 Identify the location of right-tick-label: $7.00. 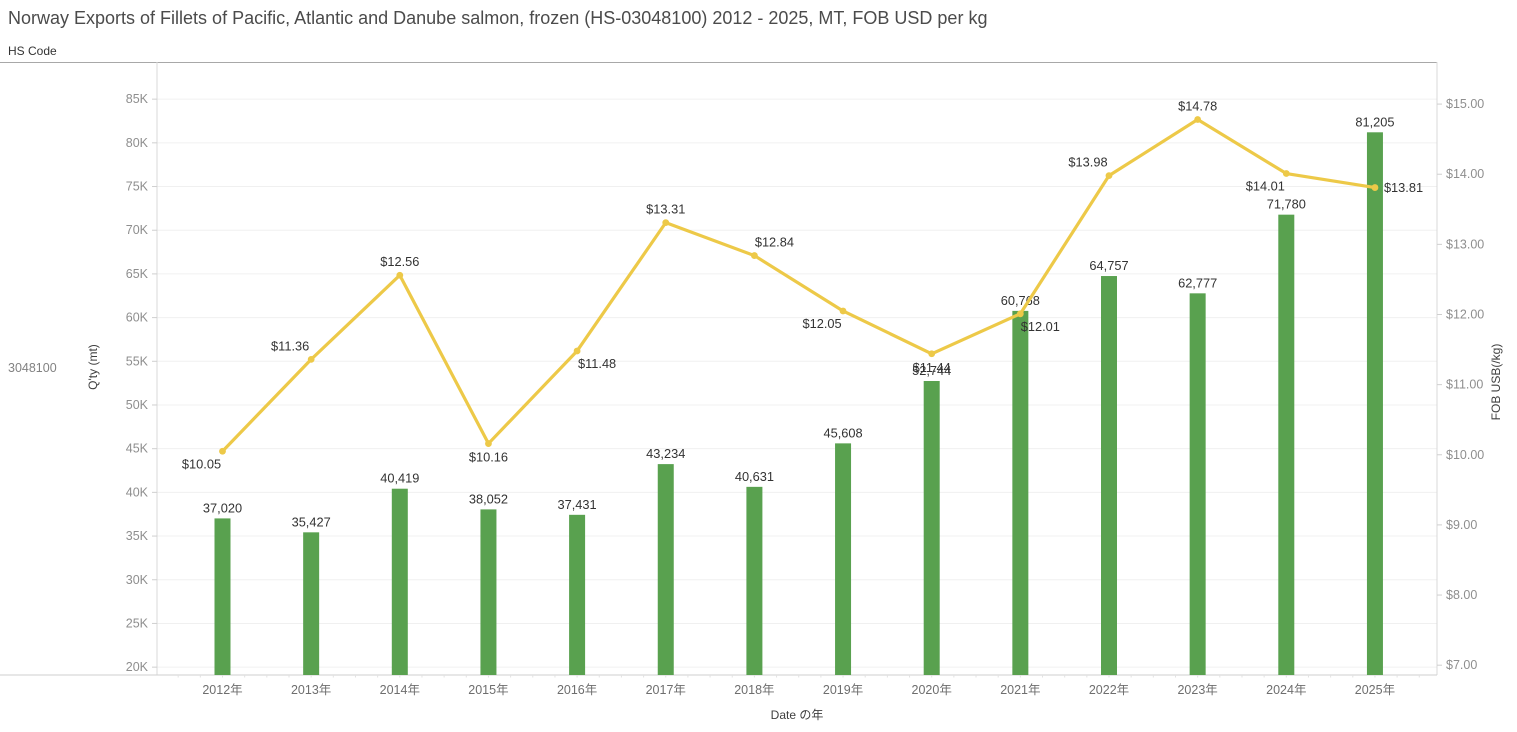
(1461, 665).